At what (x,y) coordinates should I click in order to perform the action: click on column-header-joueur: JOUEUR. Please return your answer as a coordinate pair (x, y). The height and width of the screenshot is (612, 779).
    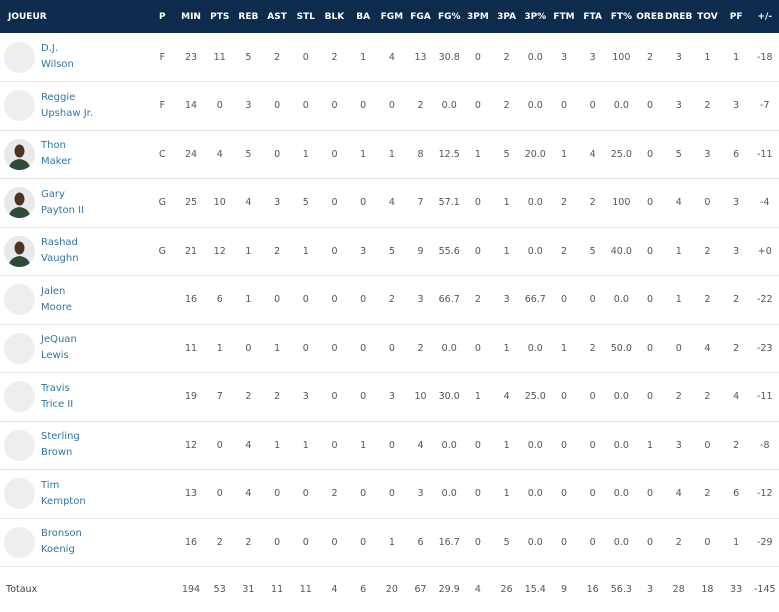
    Looking at the image, I should click on (27, 16).